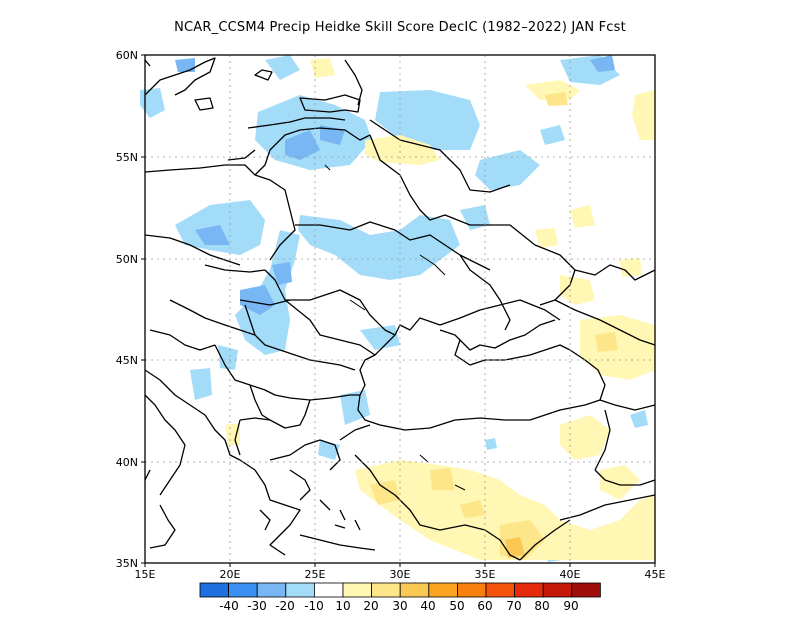 This screenshot has height=618, width=800. I want to click on colorbar-label: -40, so click(229, 606).